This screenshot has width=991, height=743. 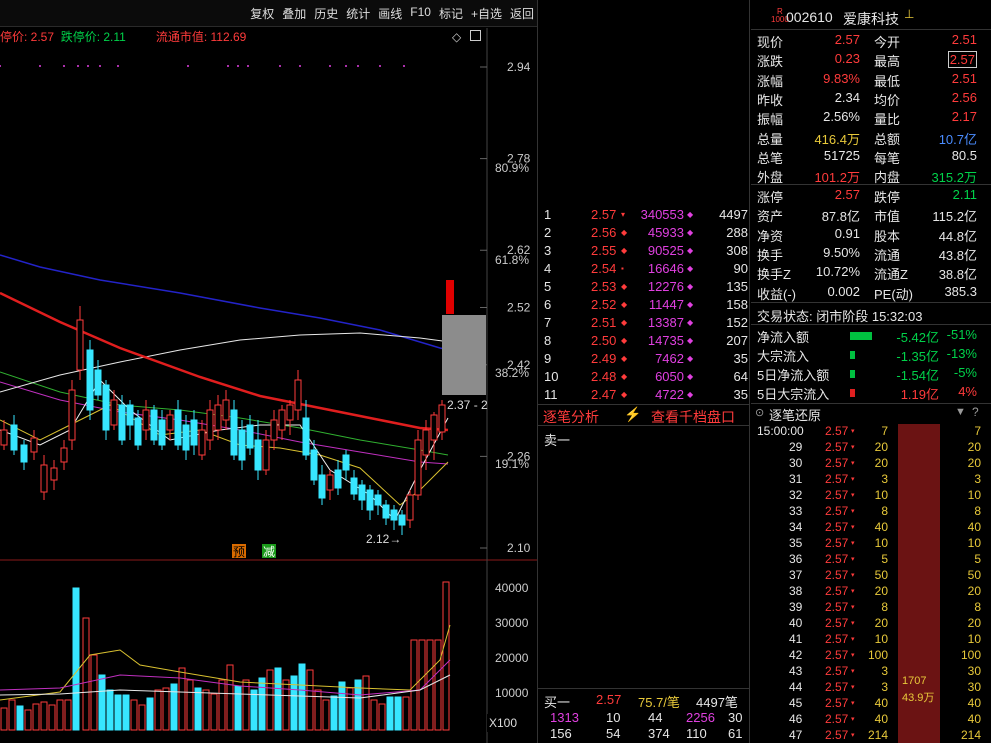 I want to click on toolbar-btn-2: 历史, so click(x=326, y=14).